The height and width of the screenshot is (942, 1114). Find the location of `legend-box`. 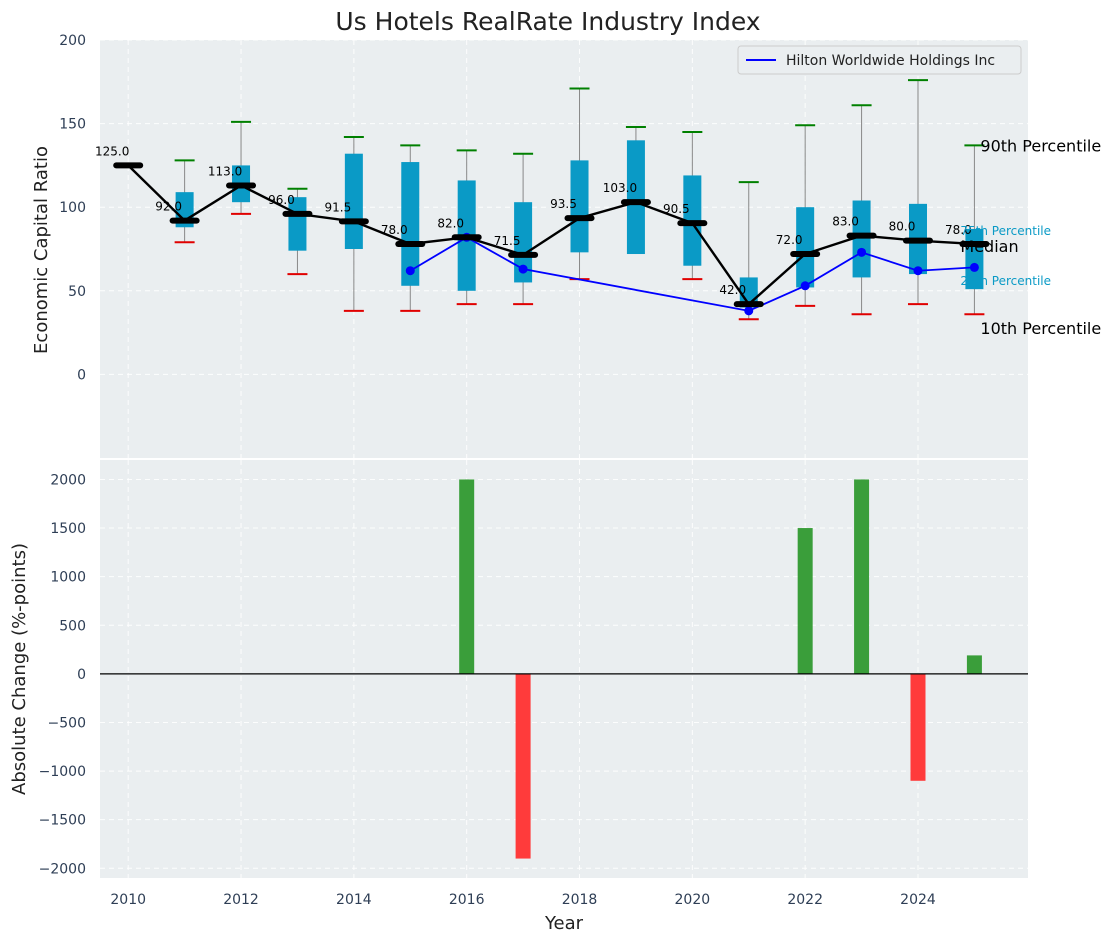

legend-box is located at coordinates (879, 60).